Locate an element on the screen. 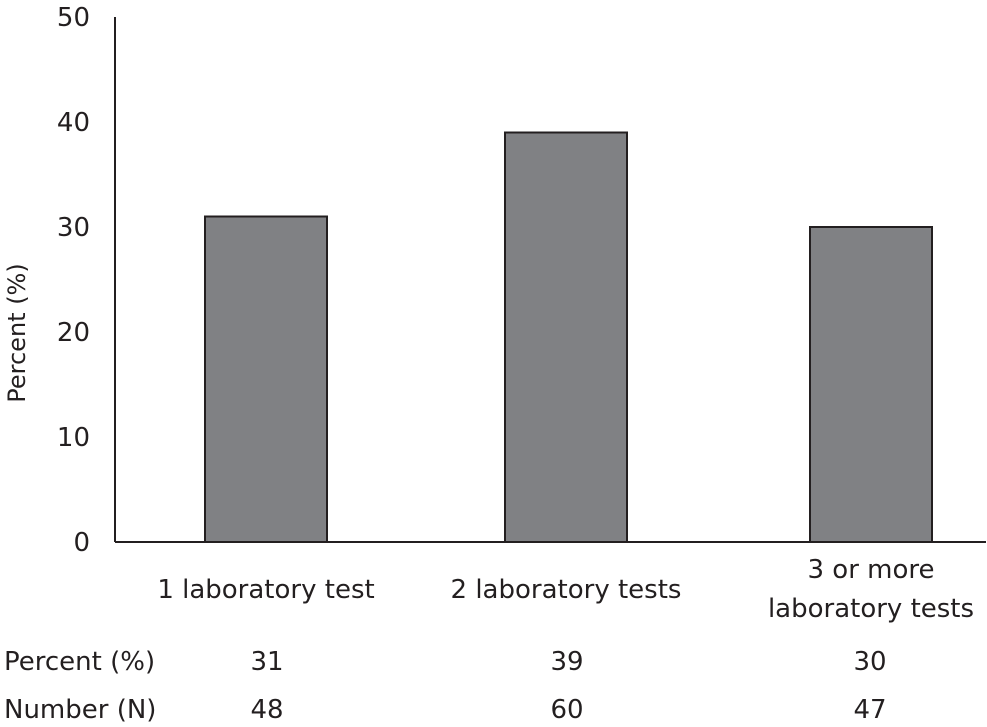 The height and width of the screenshot is (727, 987). table-cell: 31 is located at coordinates (266, 662).